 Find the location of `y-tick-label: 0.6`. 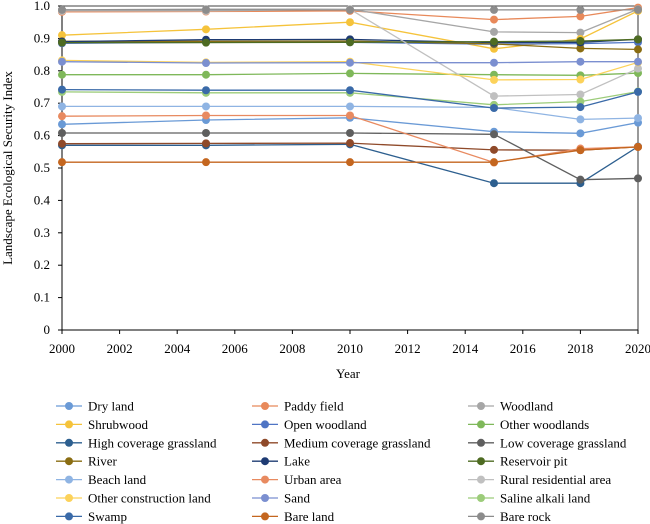

y-tick-label: 0.6 is located at coordinates (42, 135).